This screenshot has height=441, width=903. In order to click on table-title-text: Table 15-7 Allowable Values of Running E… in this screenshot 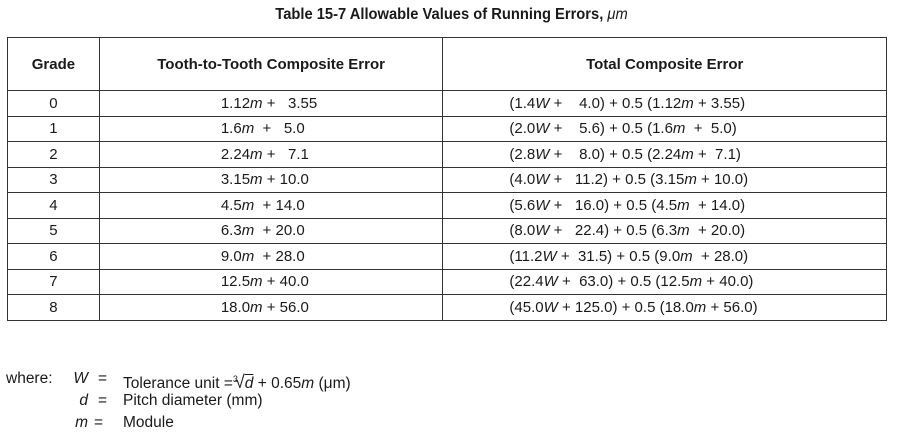, I will do `click(441, 14)`.